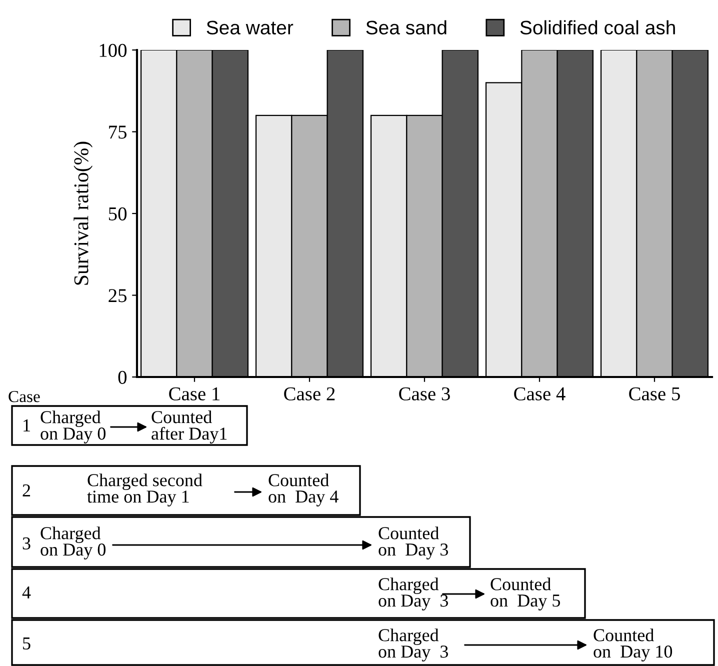  Describe the element at coordinates (597, 27) in the screenshot. I see `legend-label: Solidified coal ash` at that location.